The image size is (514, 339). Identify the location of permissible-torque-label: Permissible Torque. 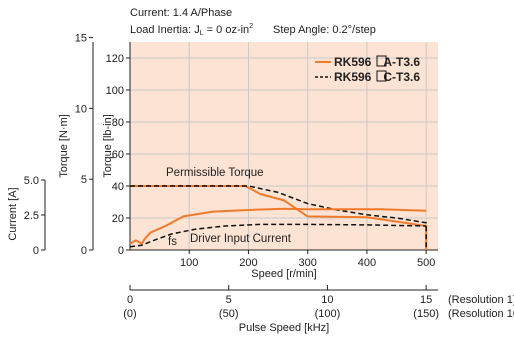
(215, 173).